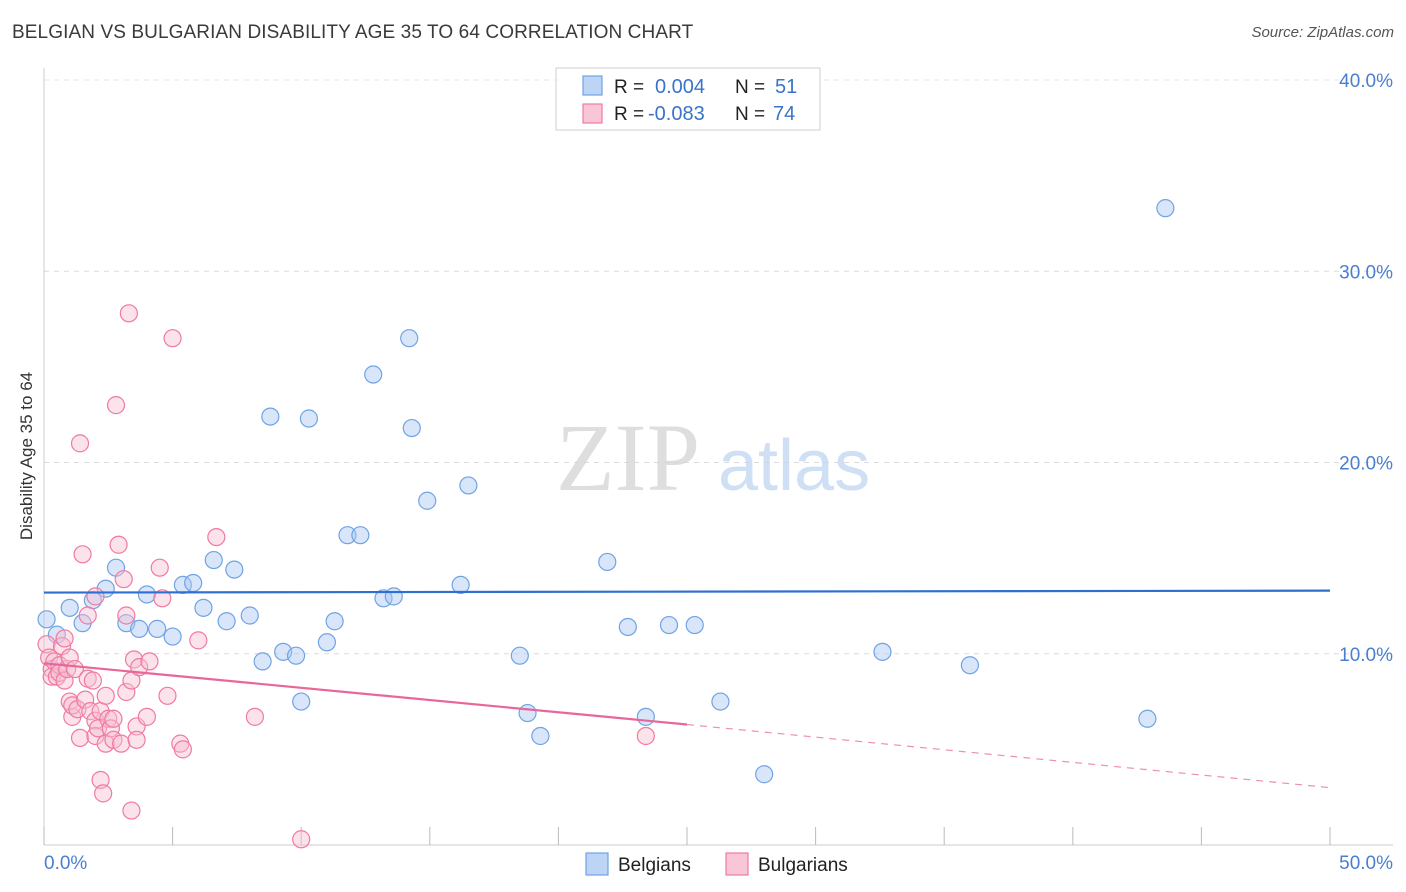 The height and width of the screenshot is (892, 1406). What do you see at coordinates (1366, 655) in the screenshot?
I see `y-tick-label-0: 10.0%` at bounding box center [1366, 655].